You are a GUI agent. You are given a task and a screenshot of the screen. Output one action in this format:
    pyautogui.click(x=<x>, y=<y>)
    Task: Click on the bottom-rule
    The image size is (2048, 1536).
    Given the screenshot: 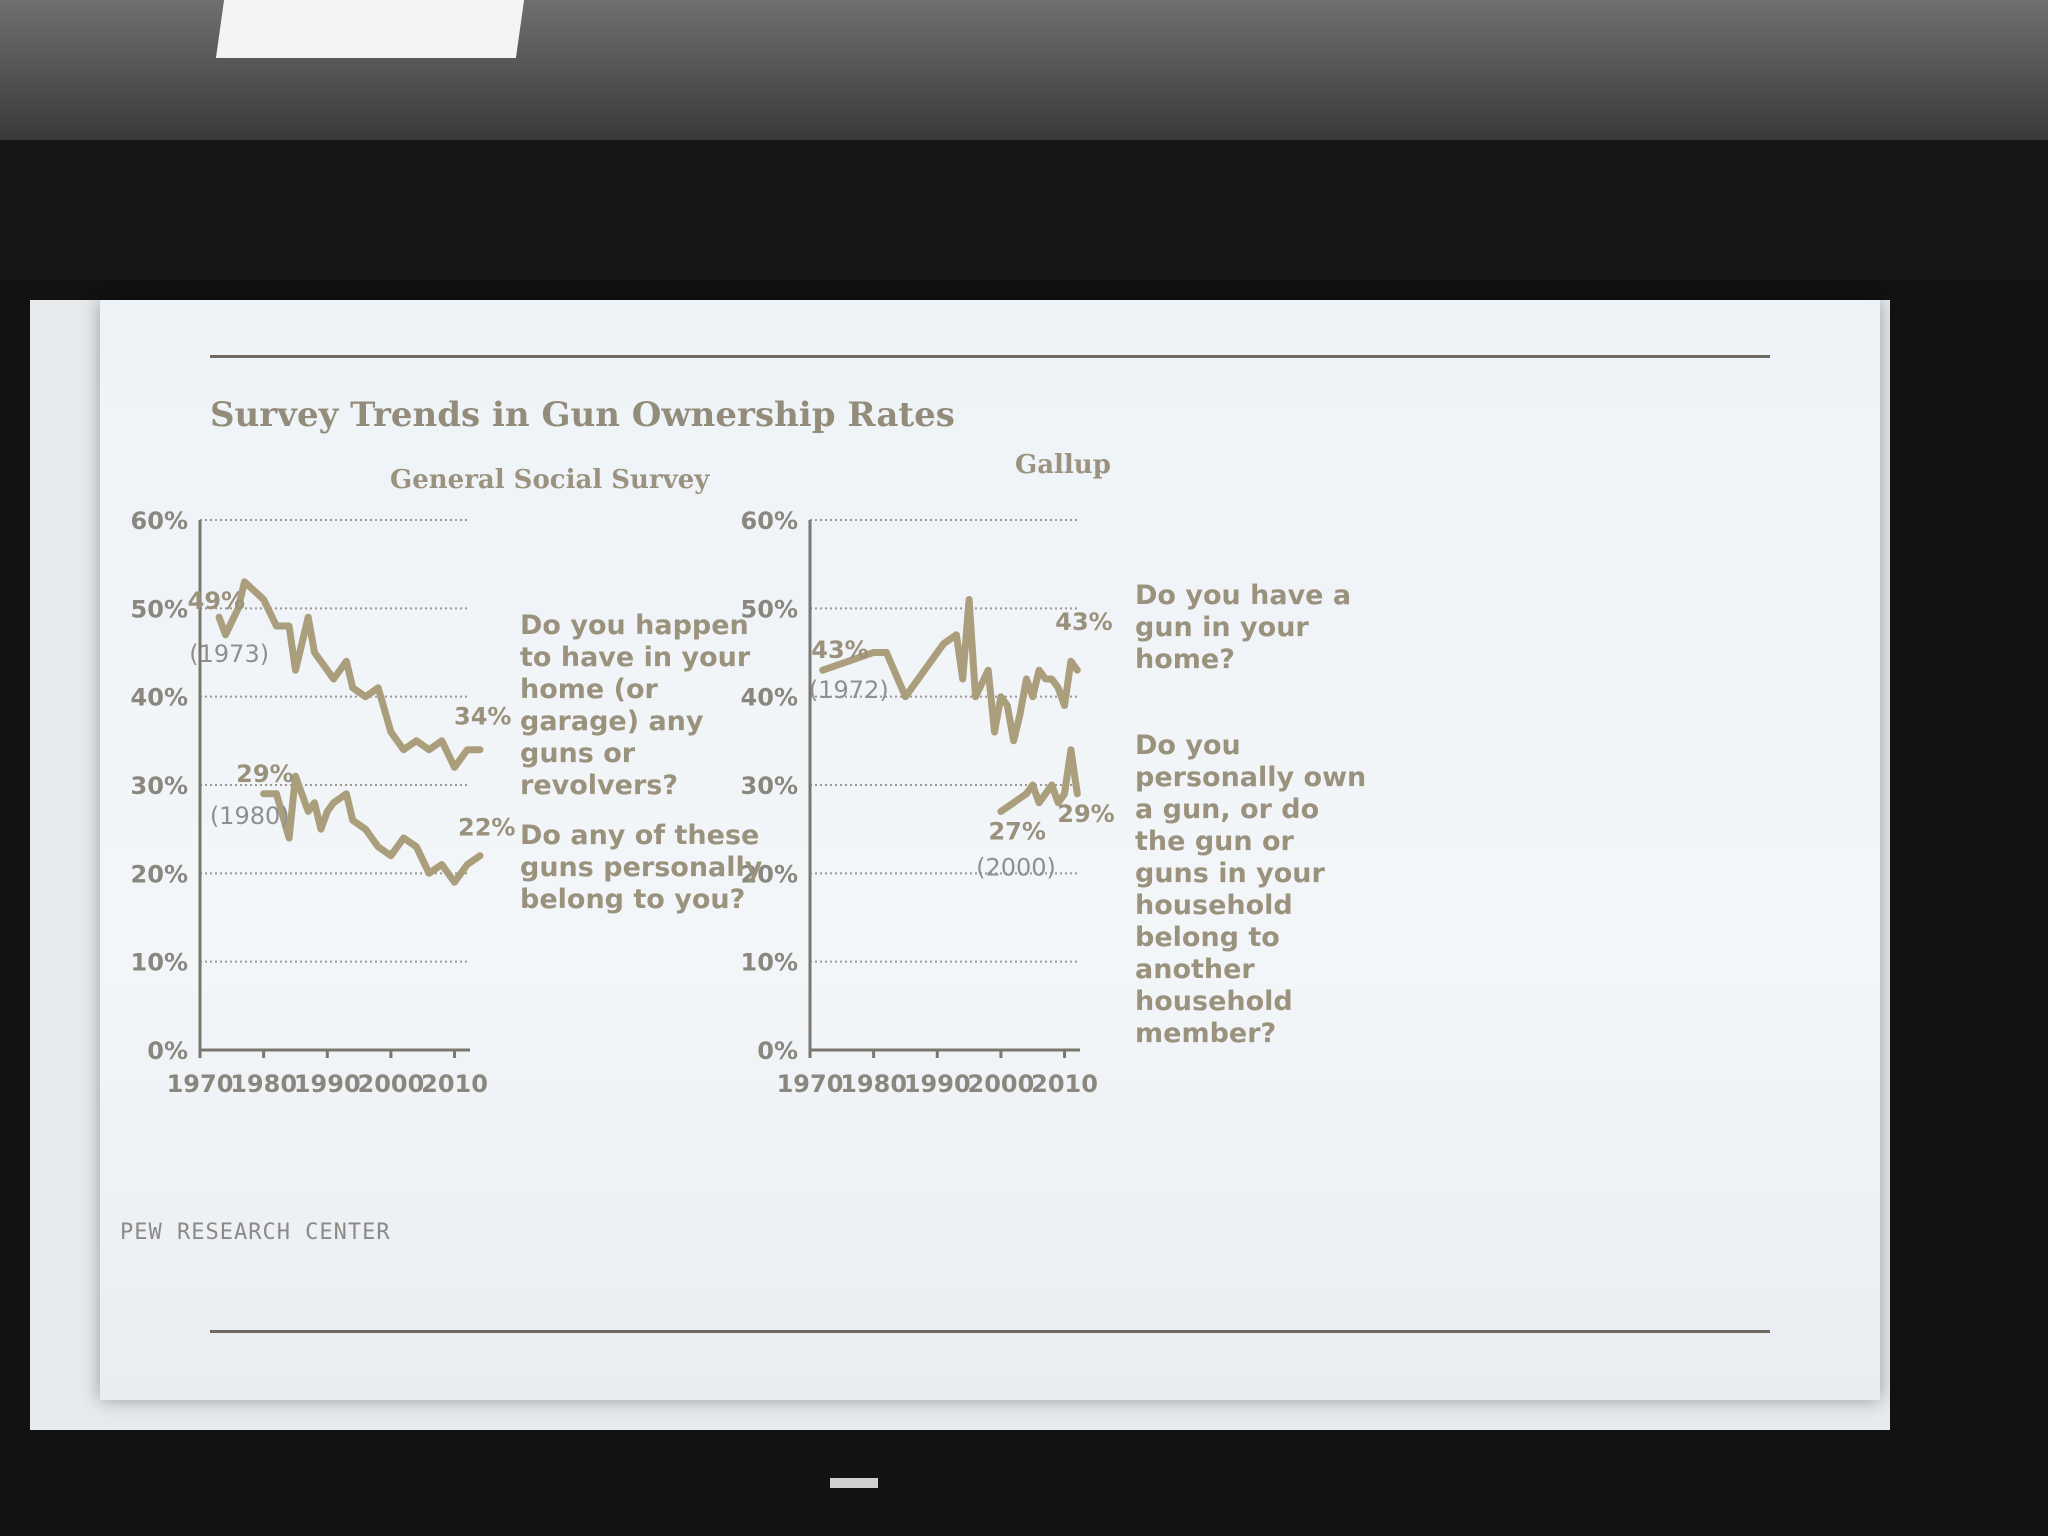 What is the action you would take?
    pyautogui.click(x=990, y=1331)
    